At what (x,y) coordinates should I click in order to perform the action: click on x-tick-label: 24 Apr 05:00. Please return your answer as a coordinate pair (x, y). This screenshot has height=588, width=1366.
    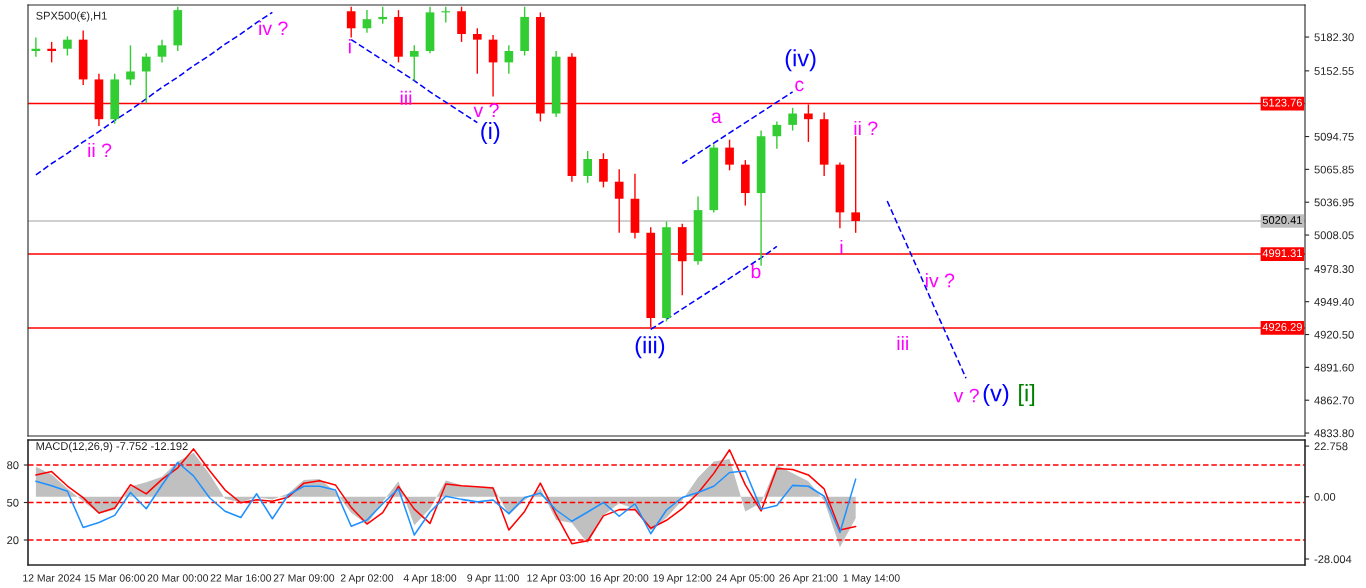
    Looking at the image, I should click on (745, 579).